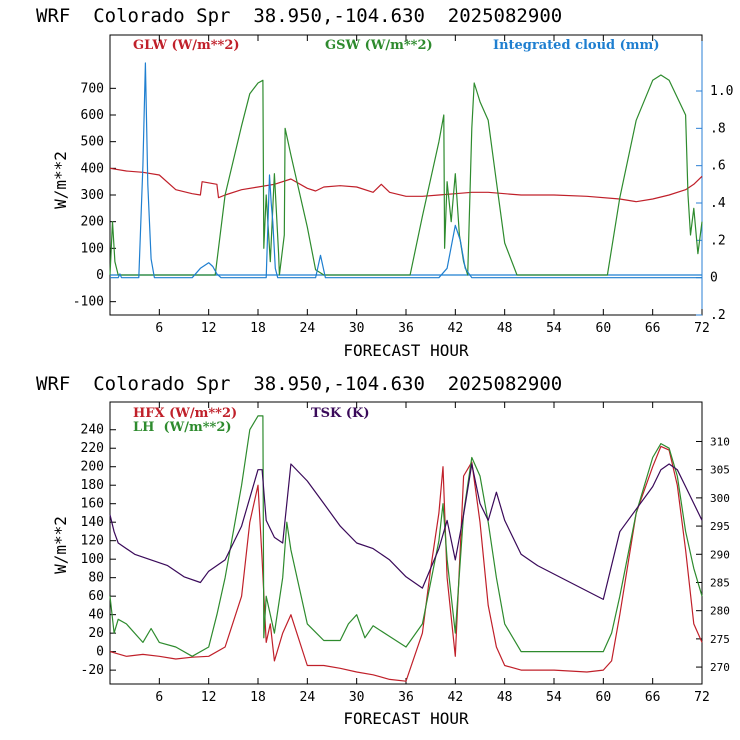 This screenshot has height=740, width=740. Describe the element at coordinates (92, 504) in the screenshot. I see `y-tick-label: 160` at that location.